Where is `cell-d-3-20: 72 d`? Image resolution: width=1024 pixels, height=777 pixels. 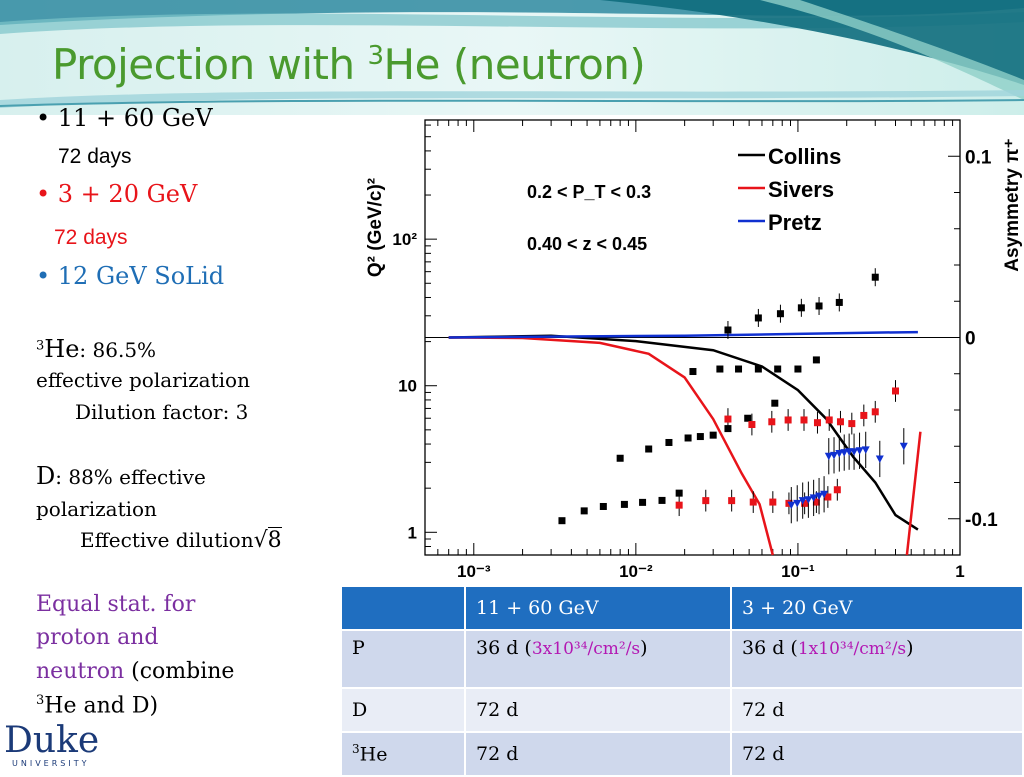 cell-d-3-20: 72 d is located at coordinates (877, 710).